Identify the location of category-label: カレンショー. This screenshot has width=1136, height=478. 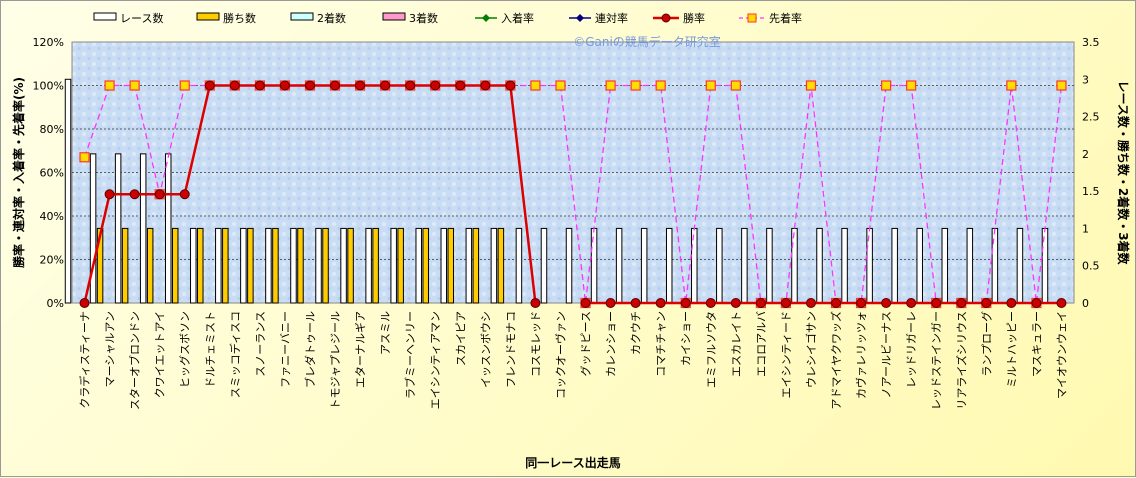
(611, 344).